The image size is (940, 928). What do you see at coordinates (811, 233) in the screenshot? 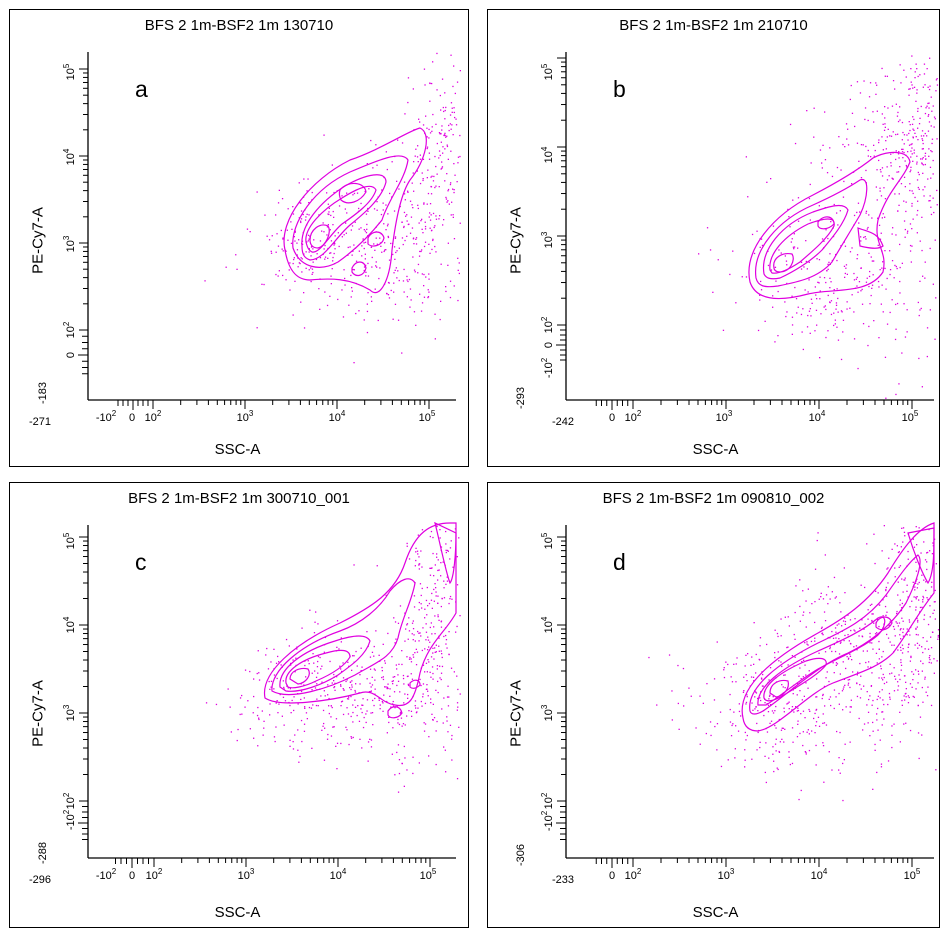
I see `contour-line` at bounding box center [811, 233].